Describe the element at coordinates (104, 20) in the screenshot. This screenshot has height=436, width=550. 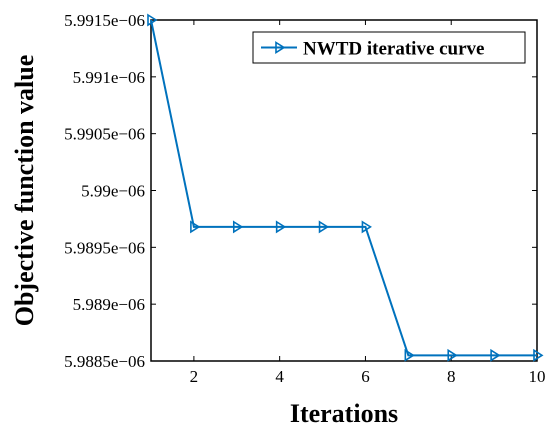
I see `y-tick-label: 5.9915e−06` at that location.